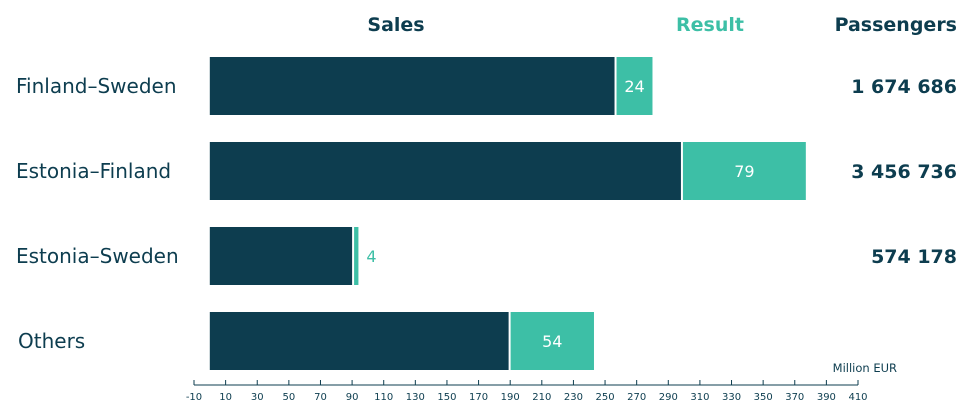  I want to click on x-tick-label: 150, so click(446, 397).